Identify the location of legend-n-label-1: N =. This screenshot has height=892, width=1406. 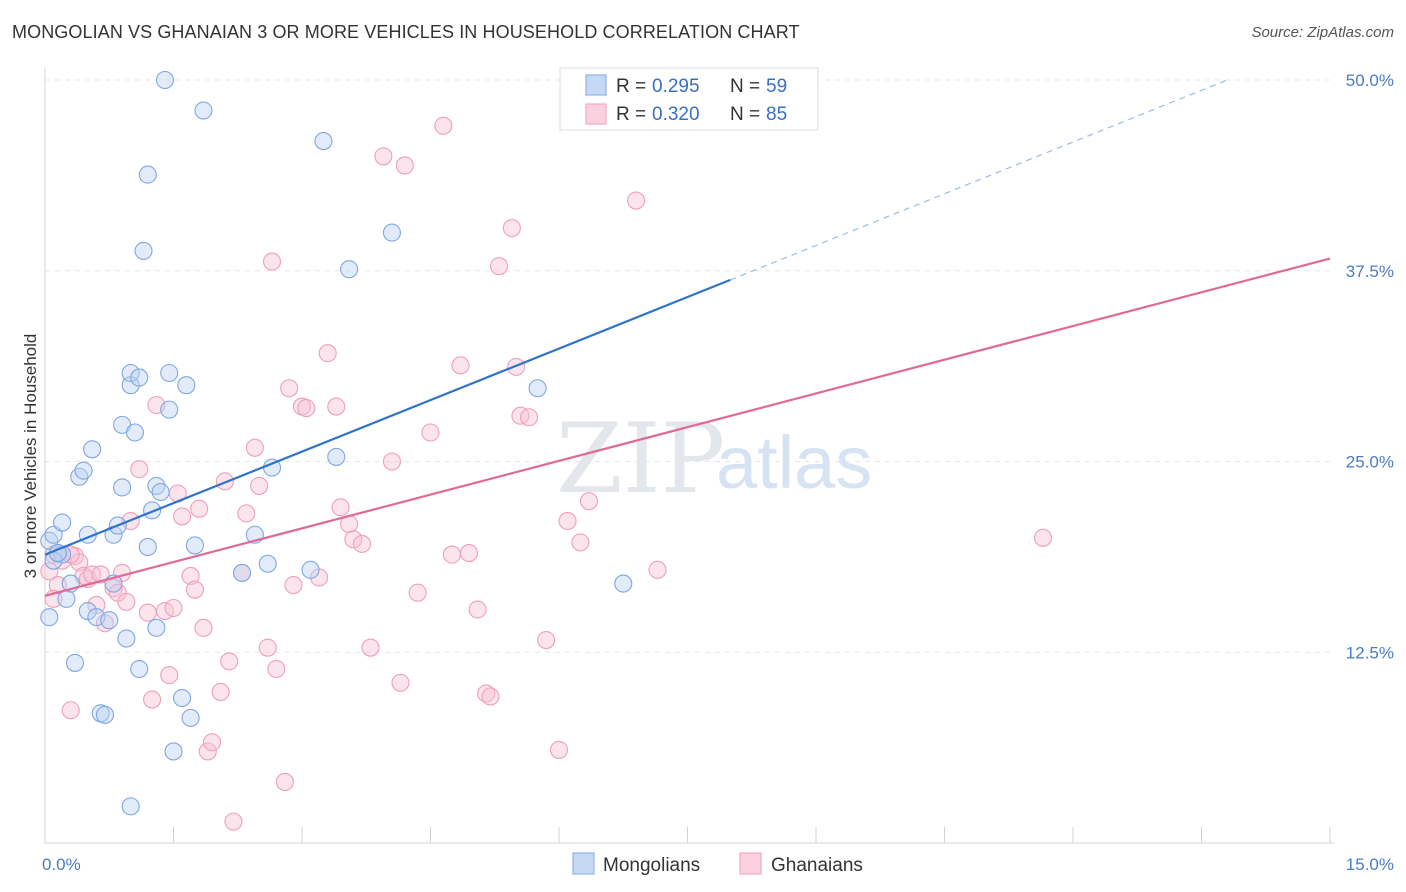
(745, 86).